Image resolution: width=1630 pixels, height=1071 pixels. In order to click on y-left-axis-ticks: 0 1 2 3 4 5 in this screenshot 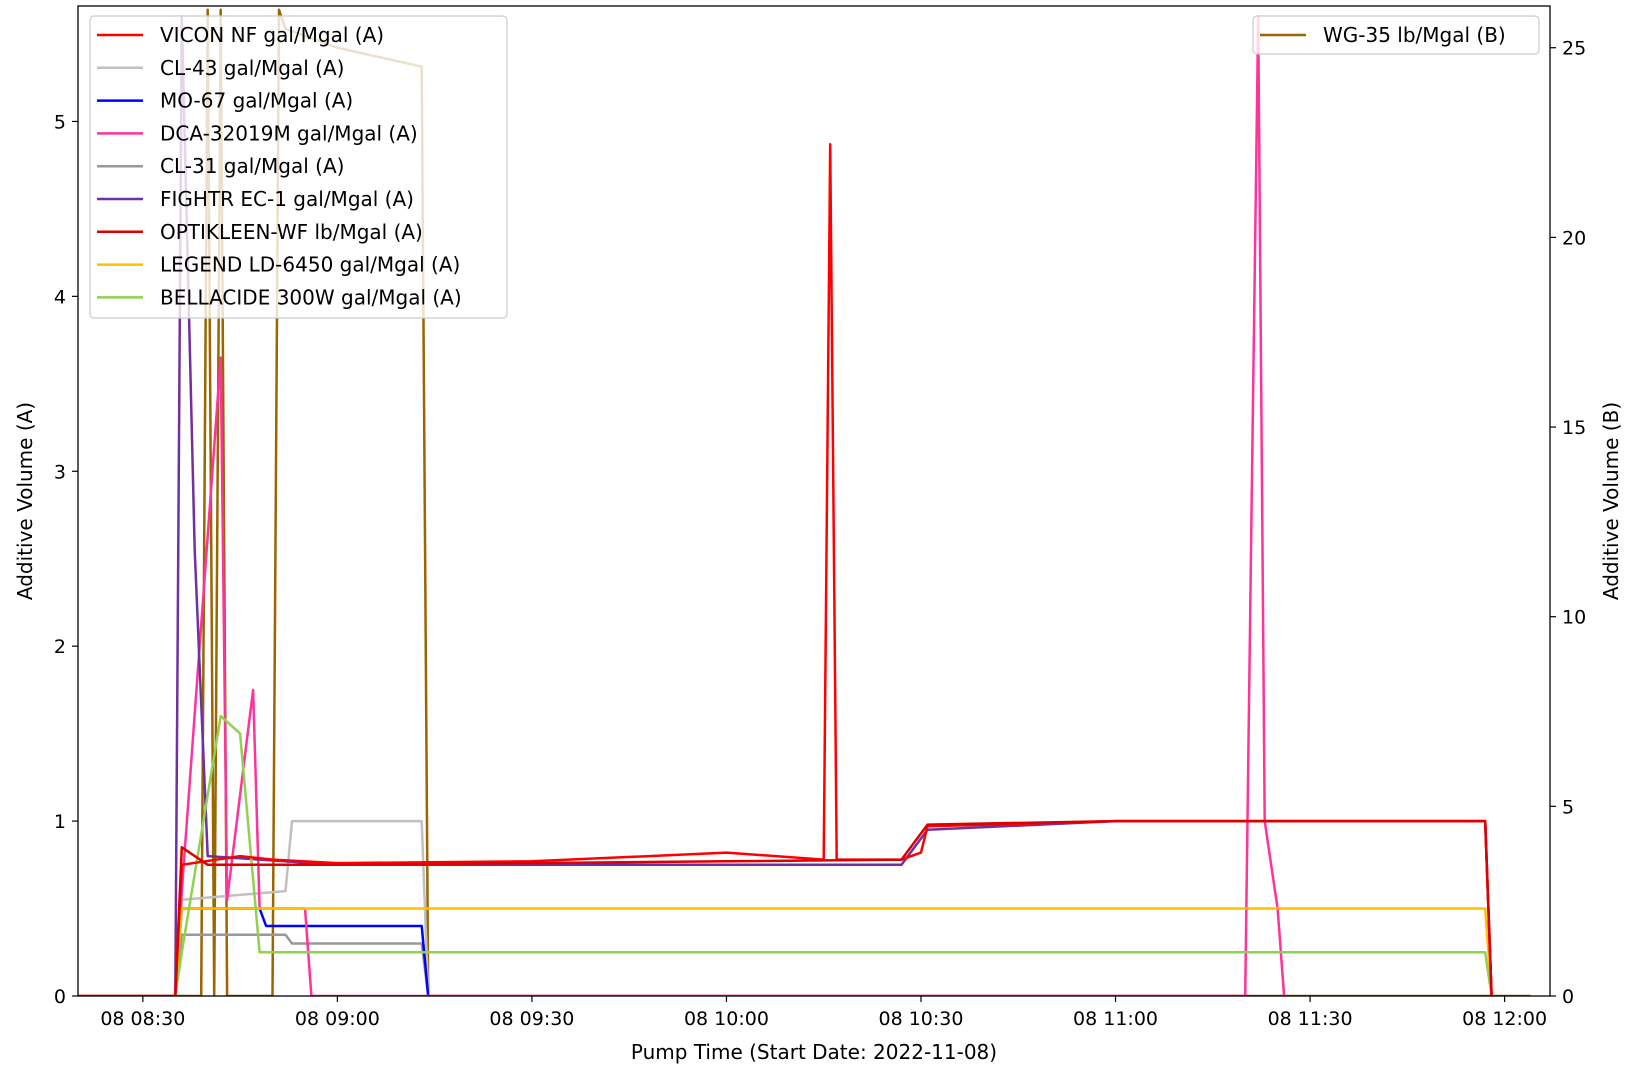, I will do `click(66, 559)`.